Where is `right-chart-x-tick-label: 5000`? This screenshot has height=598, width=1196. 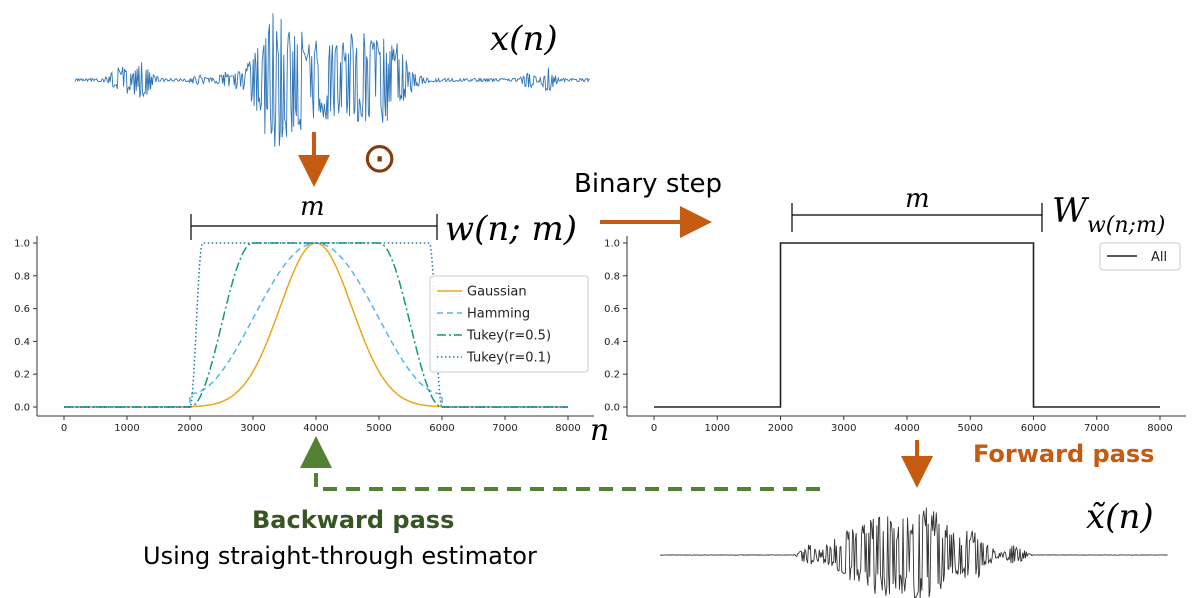
right-chart-x-tick-label: 5000 is located at coordinates (970, 428).